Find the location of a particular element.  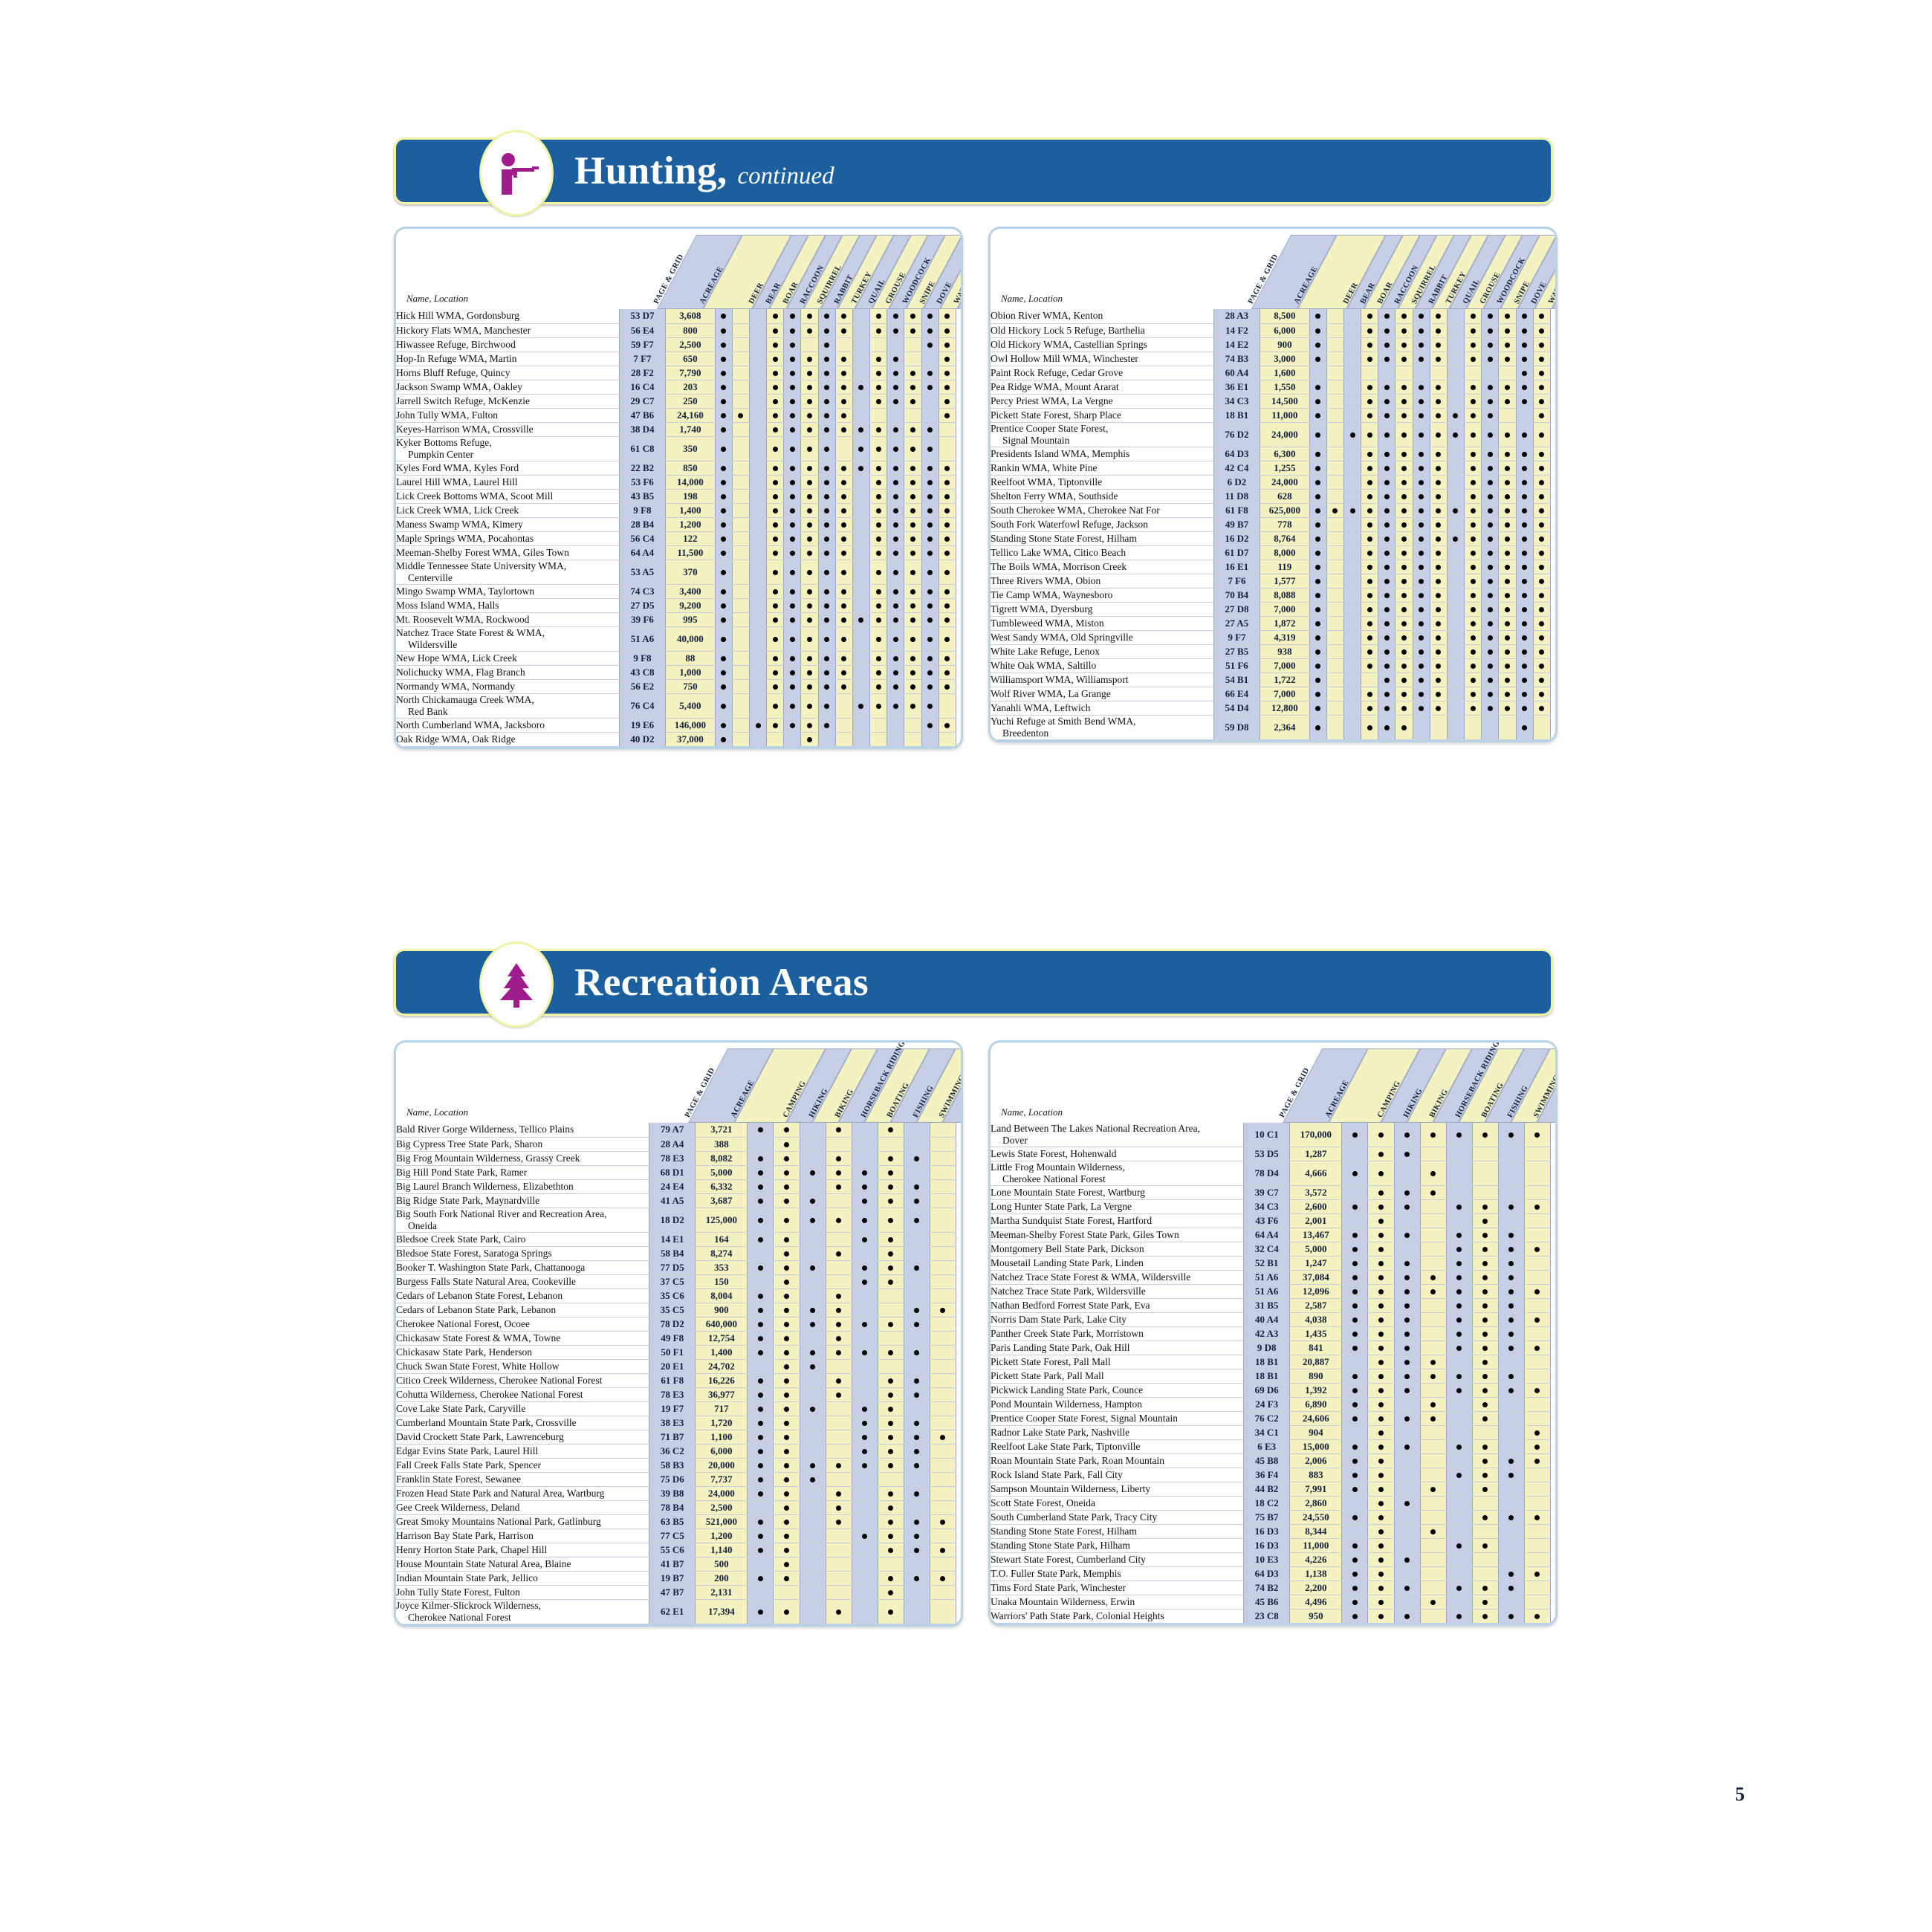

row-acreage: 14,000 is located at coordinates (690, 482).